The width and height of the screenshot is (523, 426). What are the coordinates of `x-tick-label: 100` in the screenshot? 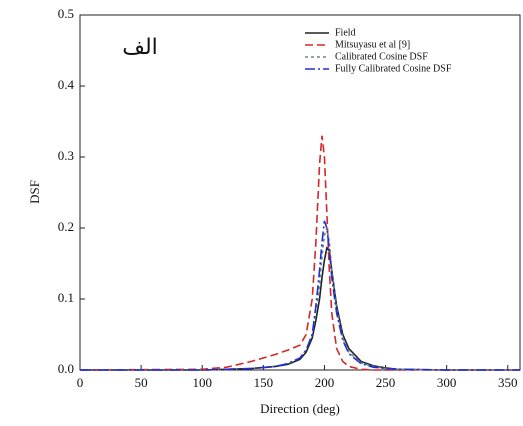 It's located at (202, 382).